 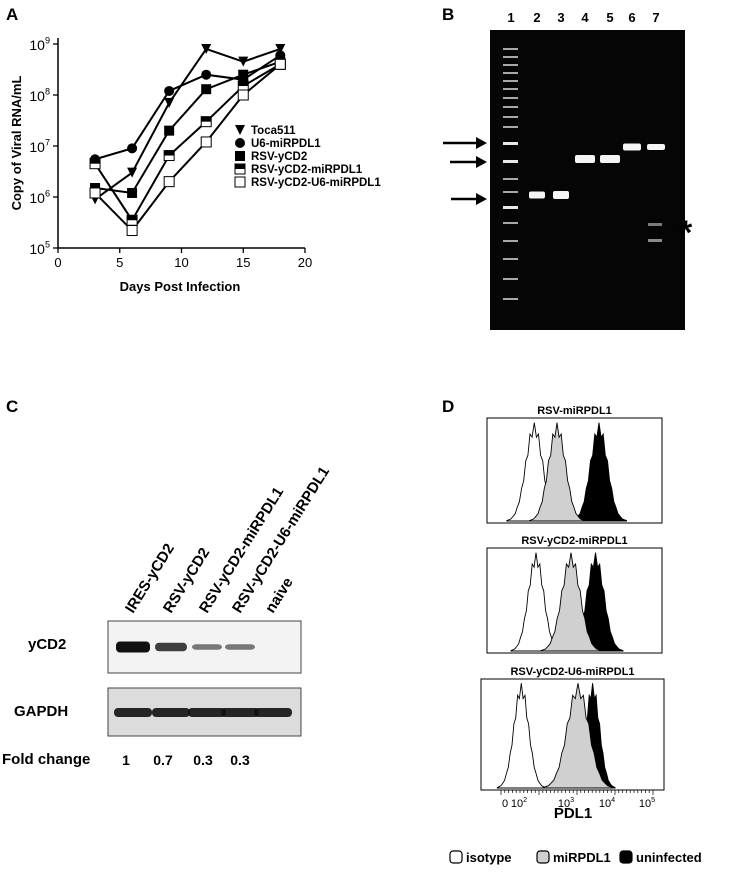 What do you see at coordinates (39, 95) in the screenshot?
I see `a-y-tick-label-3: 10⁸` at bounding box center [39, 95].